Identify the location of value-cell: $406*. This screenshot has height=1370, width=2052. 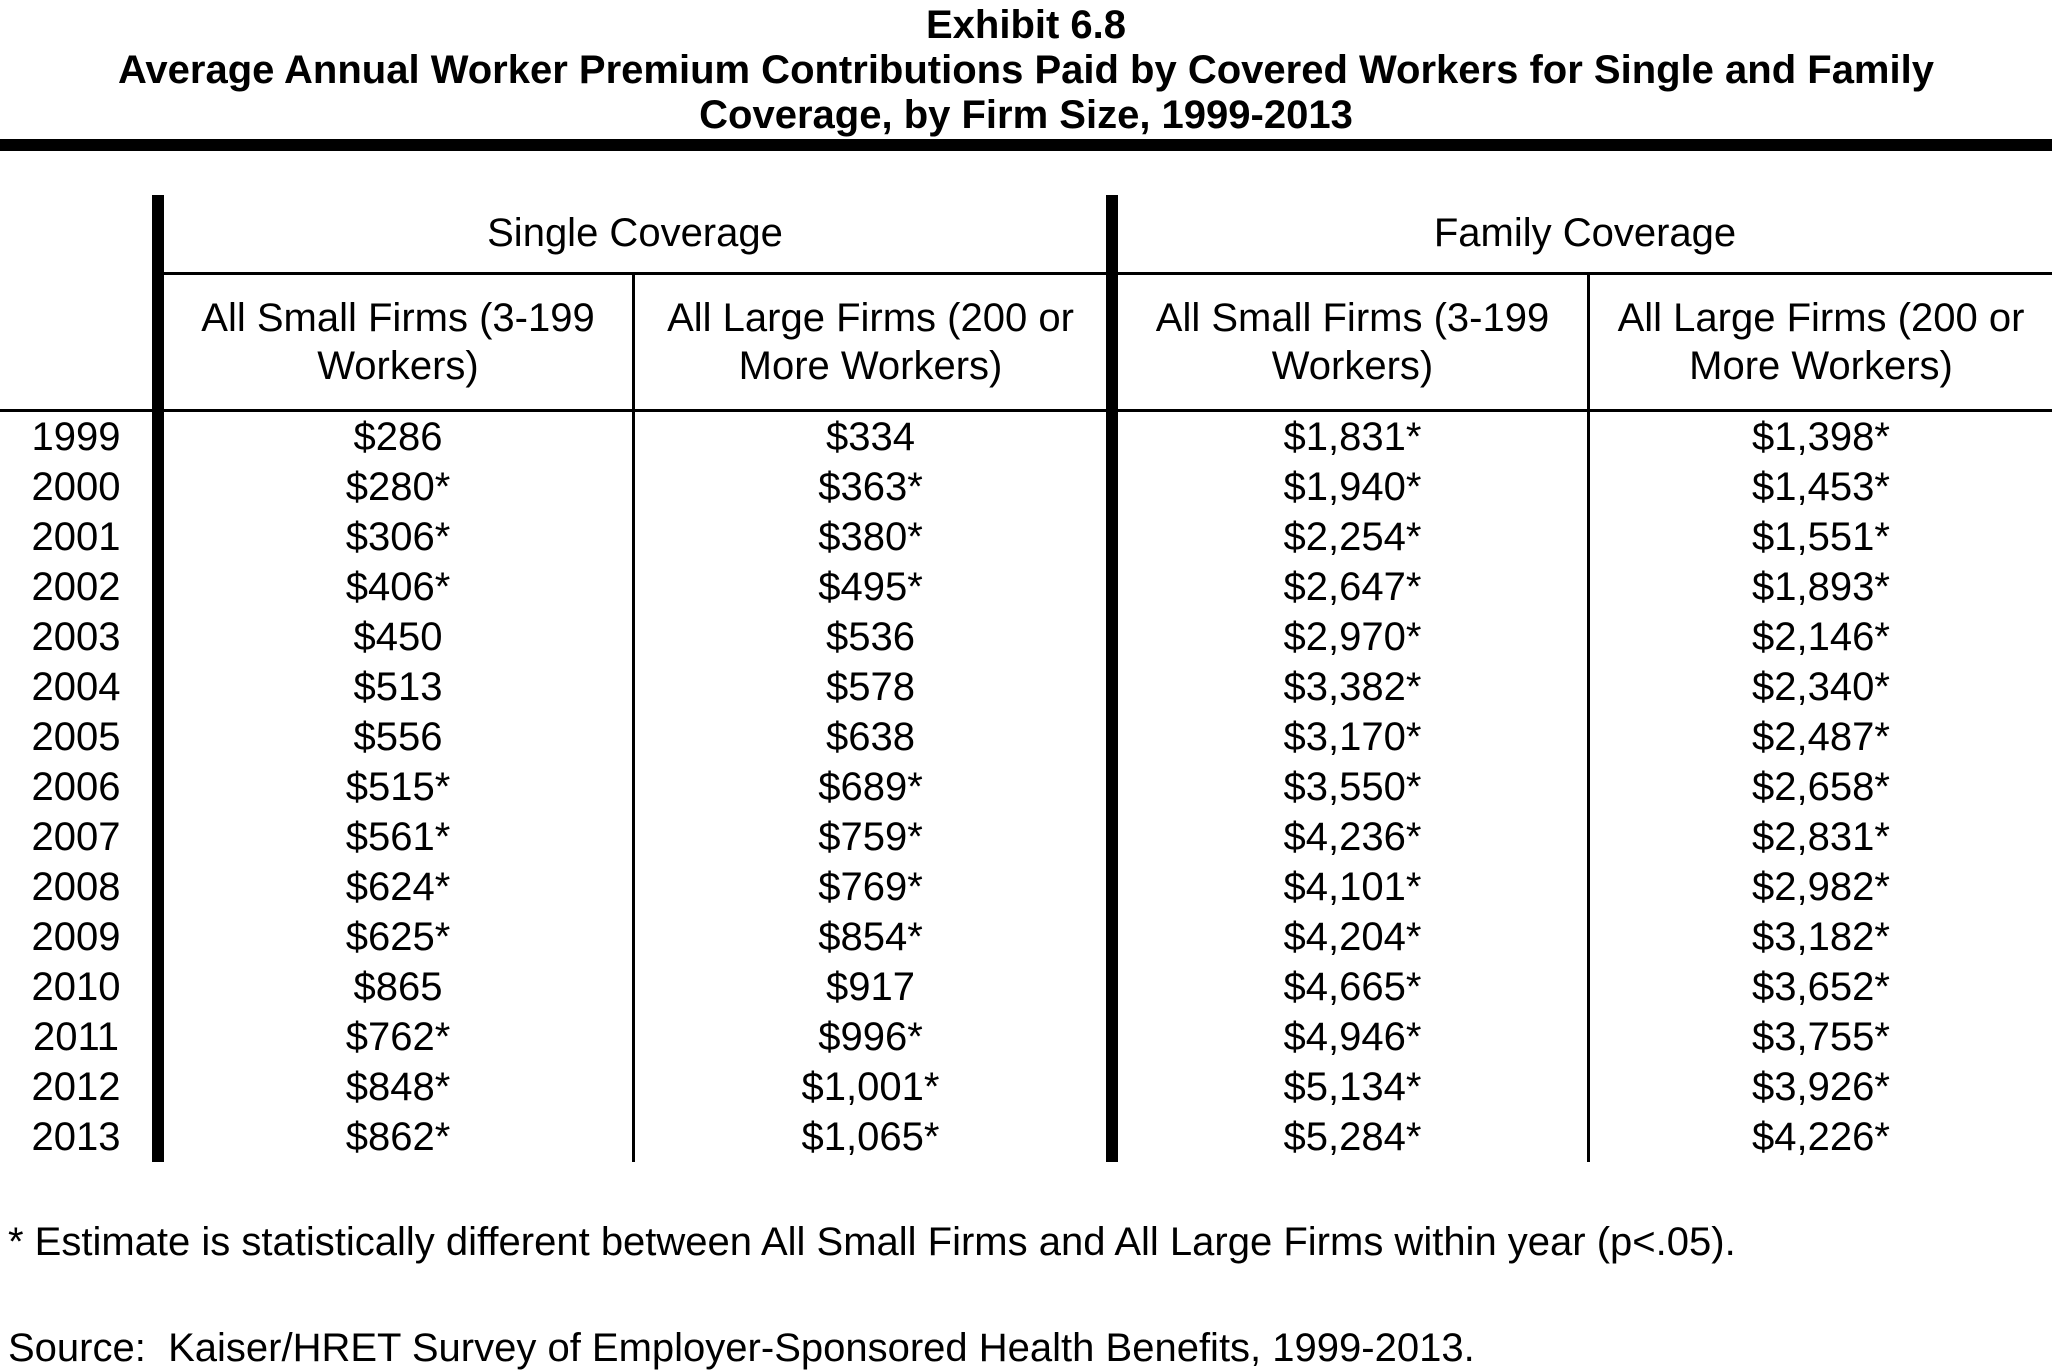
(399, 587).